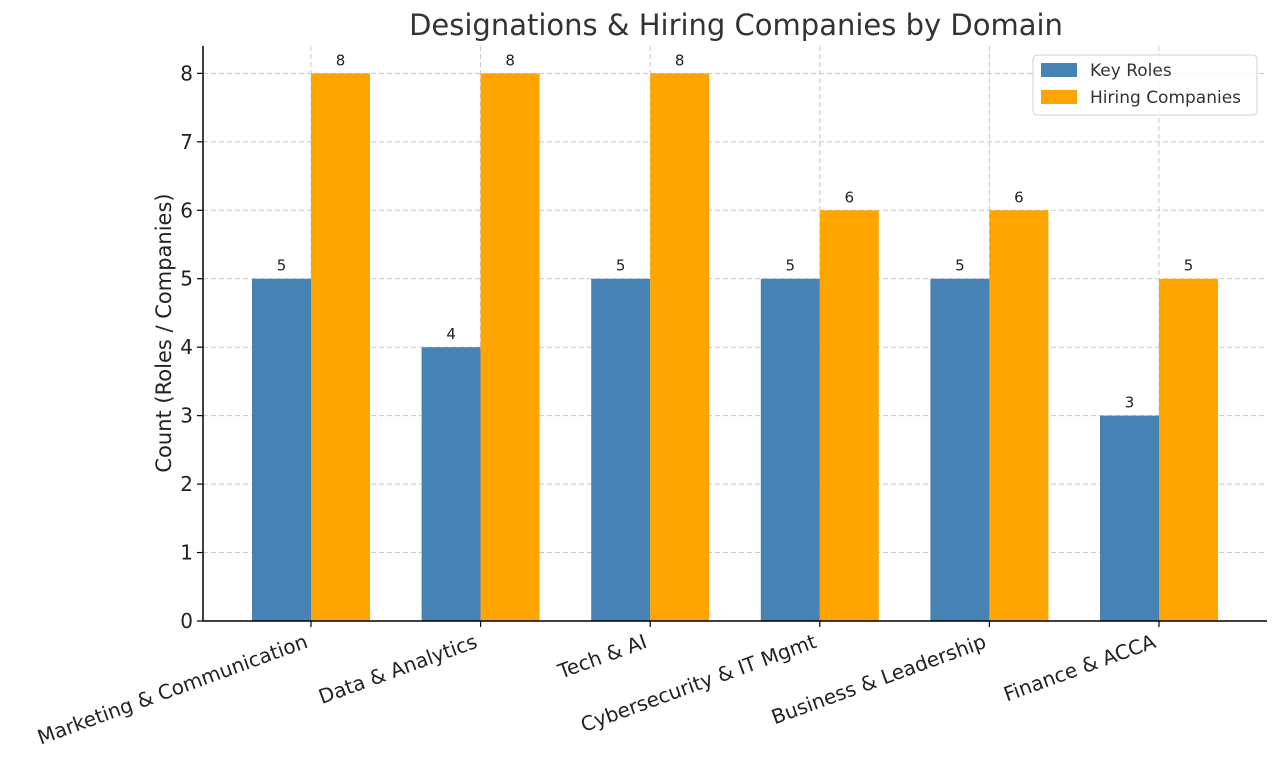 The width and height of the screenshot is (1280, 766). I want to click on y-axis-label: Count (Roles / Companies), so click(164, 332).